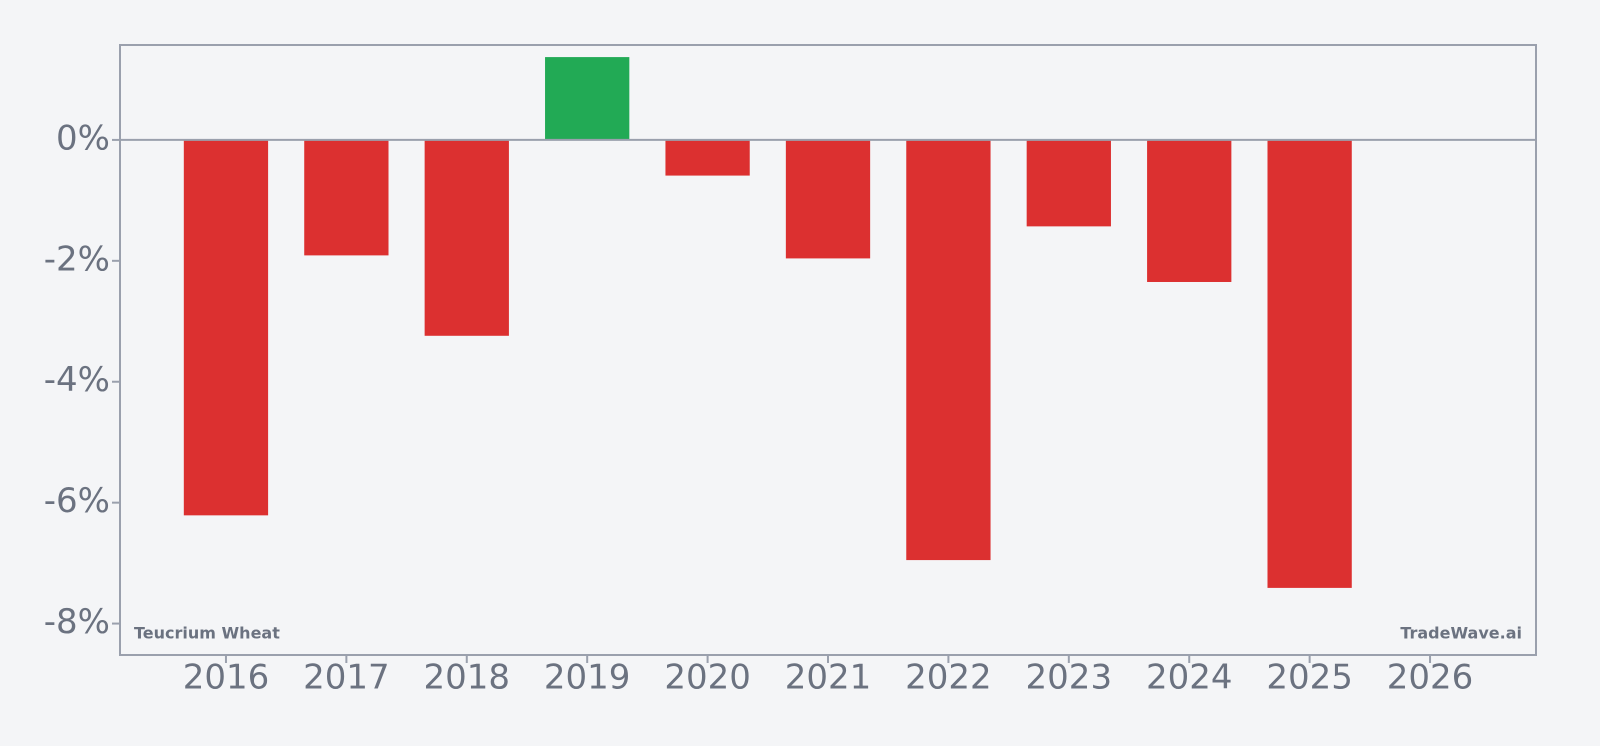  What do you see at coordinates (1309, 678) in the screenshot?
I see `x-tick-label: 2025` at bounding box center [1309, 678].